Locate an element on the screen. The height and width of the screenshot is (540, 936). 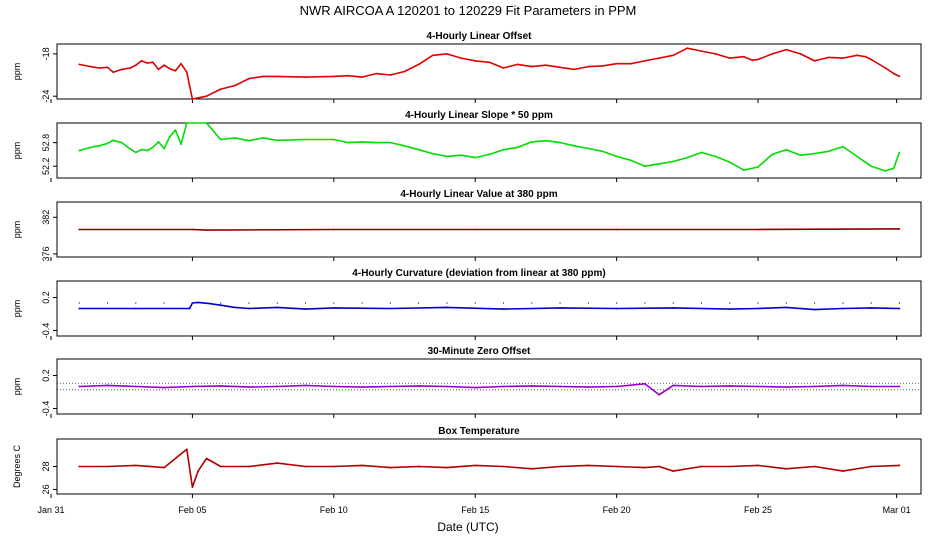
x-tick-label: Feb 20 is located at coordinates (617, 510).